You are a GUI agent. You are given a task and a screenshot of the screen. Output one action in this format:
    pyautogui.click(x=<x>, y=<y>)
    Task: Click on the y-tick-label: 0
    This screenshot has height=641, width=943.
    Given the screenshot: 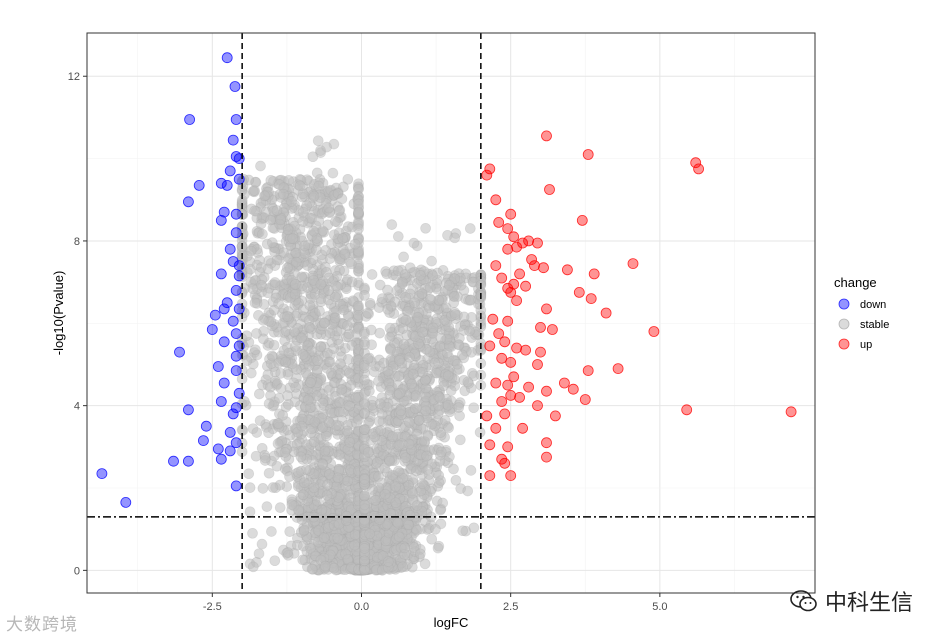 What is the action you would take?
    pyautogui.click(x=77, y=571)
    